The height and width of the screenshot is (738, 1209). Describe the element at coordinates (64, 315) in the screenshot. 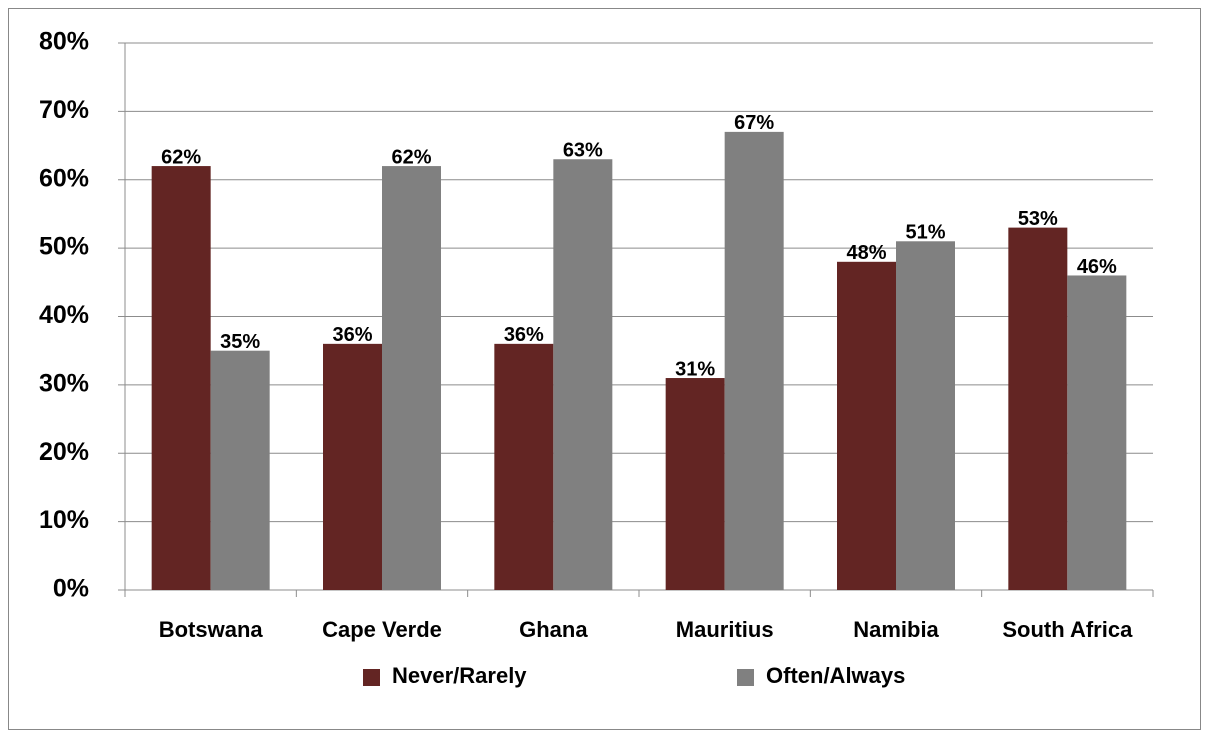

I see `y-tick-label: 40%` at that location.